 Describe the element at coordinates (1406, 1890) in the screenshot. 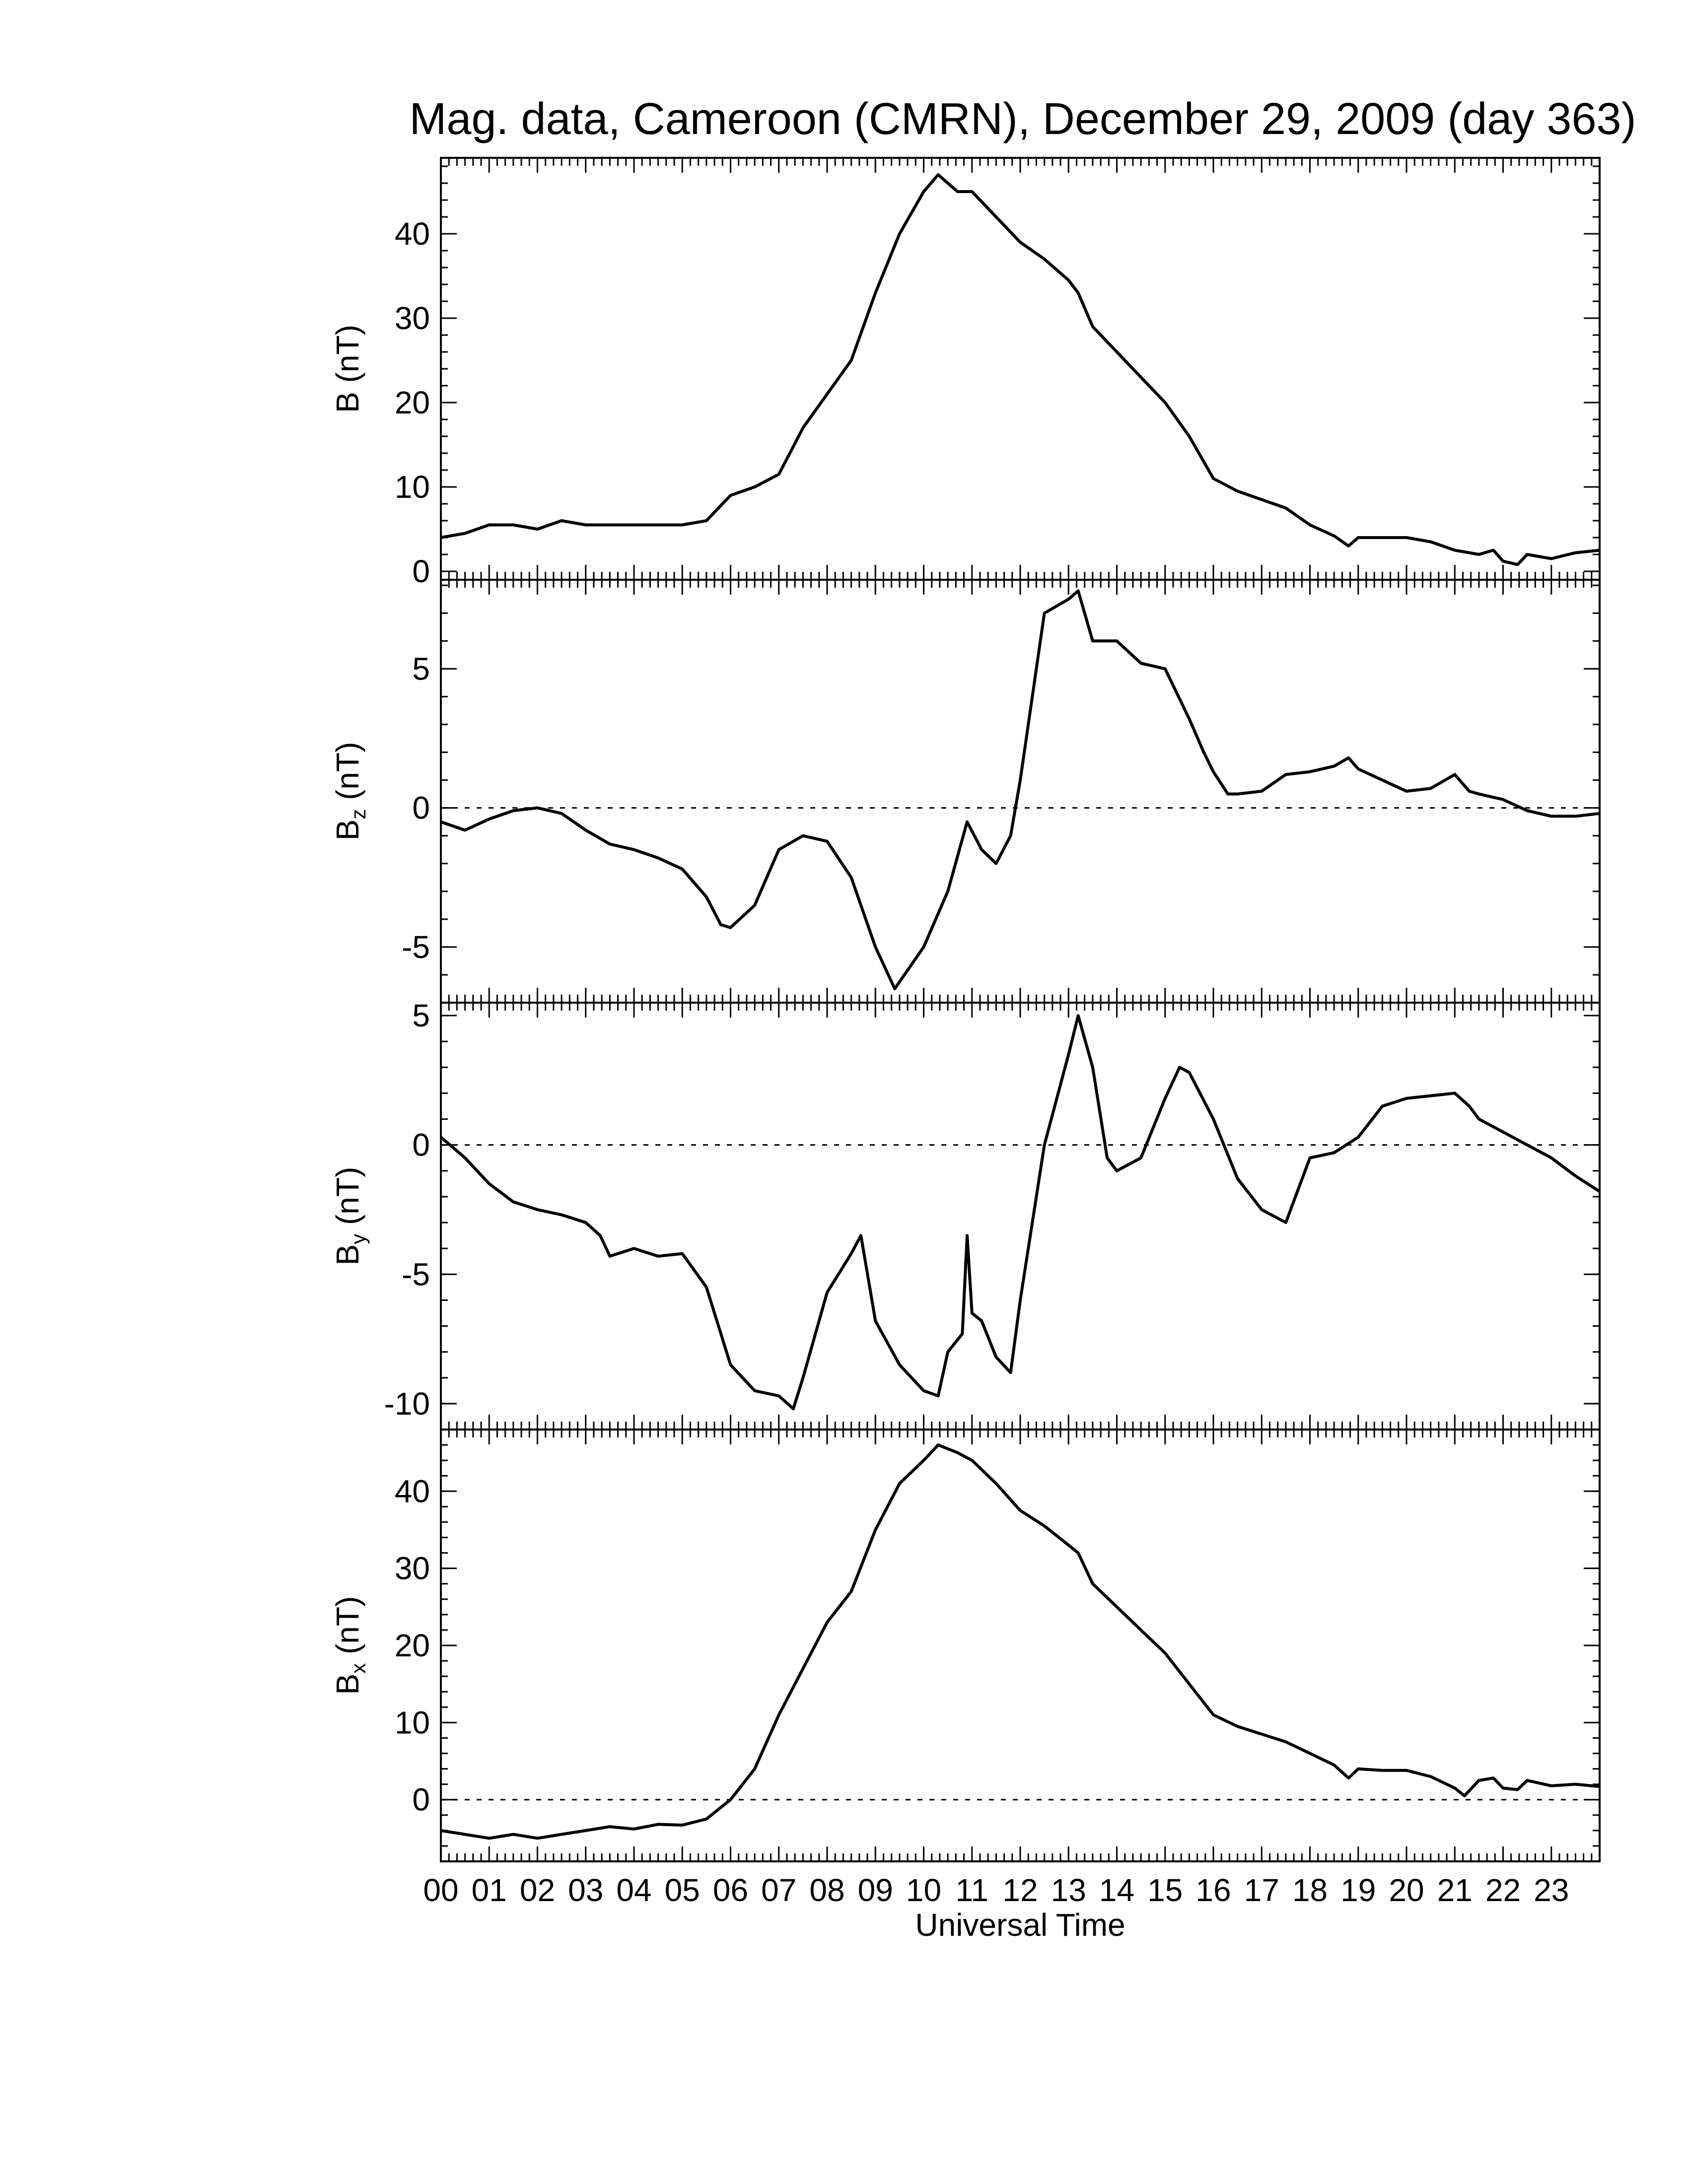

I see `x-tick-label: 20` at that location.